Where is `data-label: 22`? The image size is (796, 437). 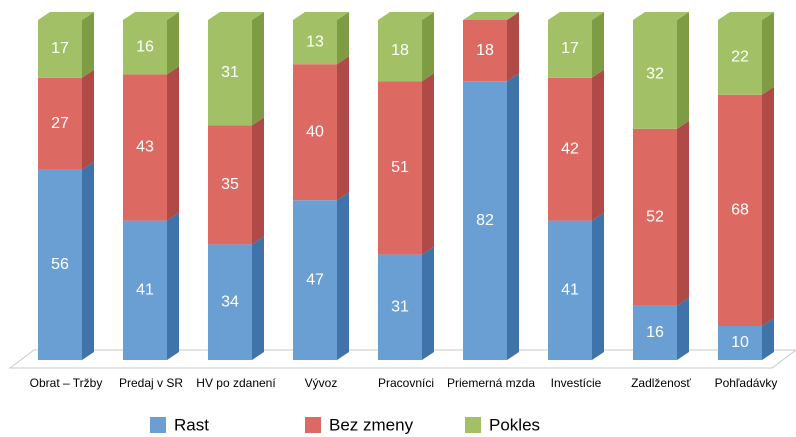
data-label: 22 is located at coordinates (740, 57).